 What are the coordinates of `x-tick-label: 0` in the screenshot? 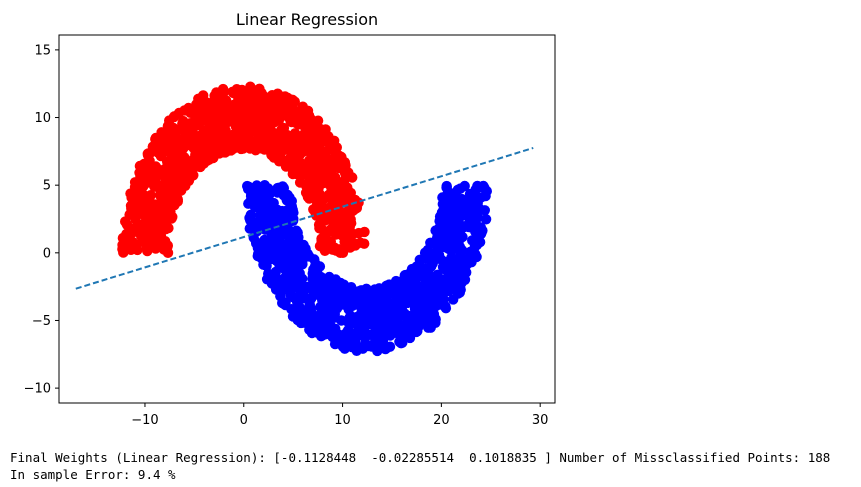 It's located at (244, 420).